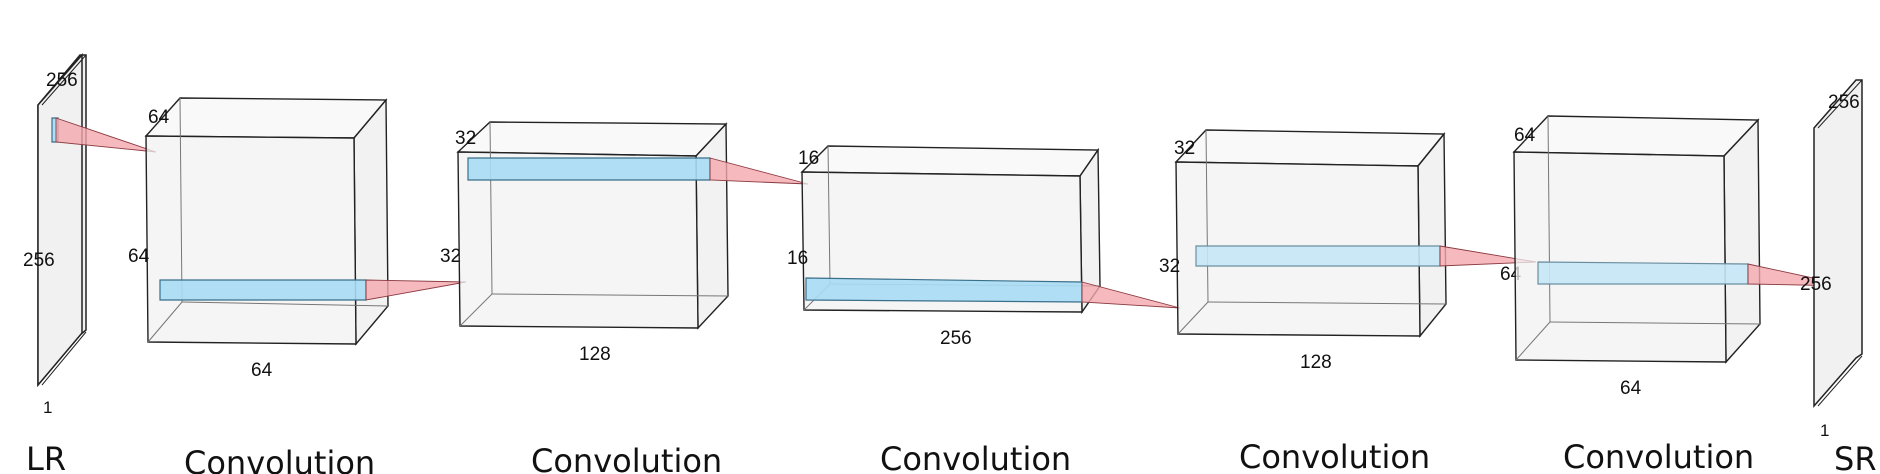 This screenshot has height=474, width=1880. I want to click on block-1-right-dim: 32, so click(450, 256).